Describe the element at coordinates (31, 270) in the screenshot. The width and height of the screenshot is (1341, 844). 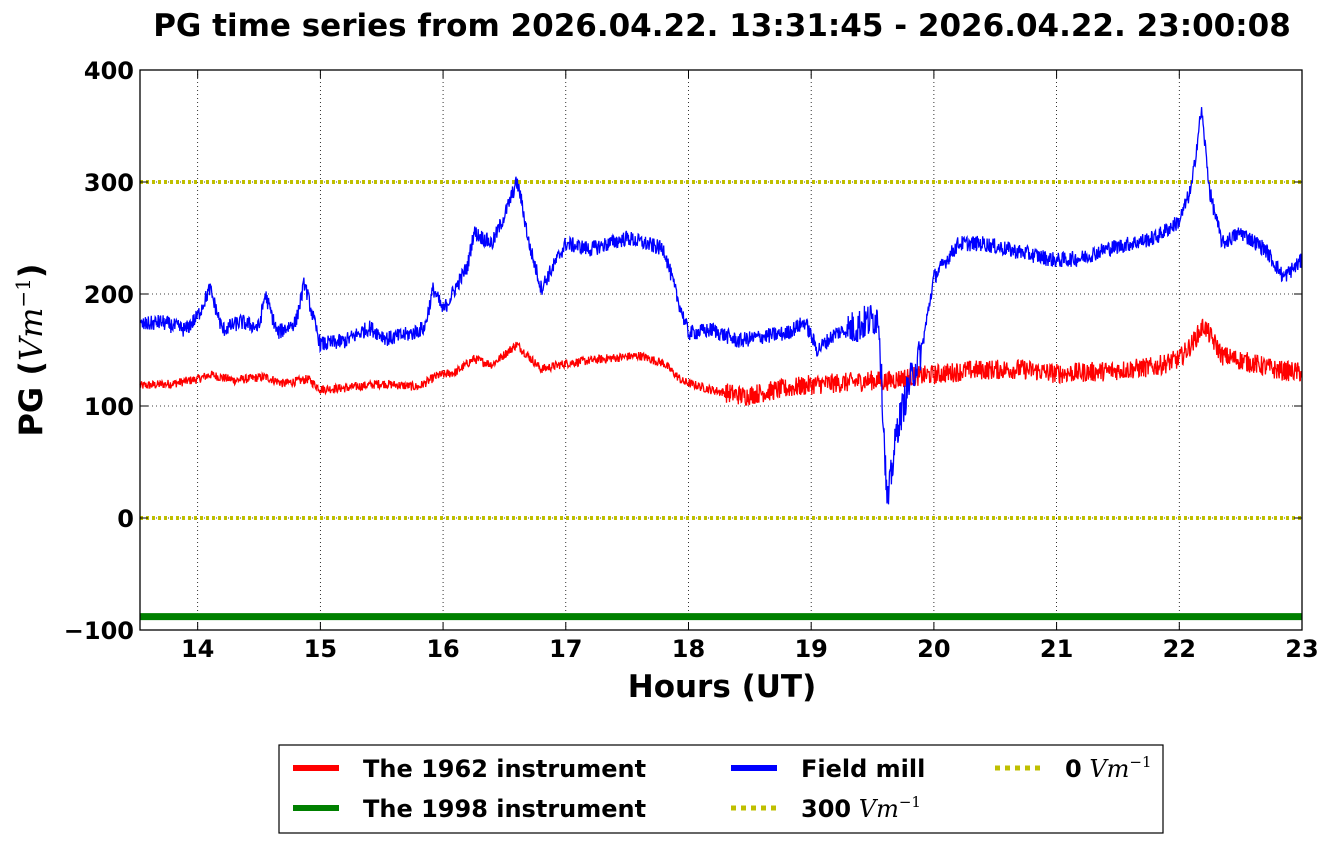
I see `y-axis-label-close: )` at that location.